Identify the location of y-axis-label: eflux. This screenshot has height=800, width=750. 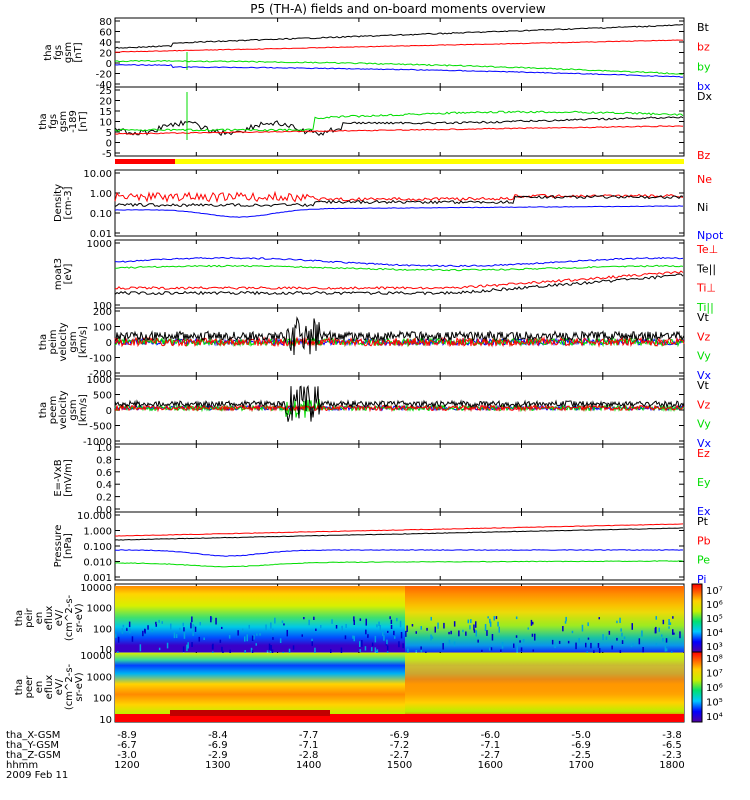
(49, 618).